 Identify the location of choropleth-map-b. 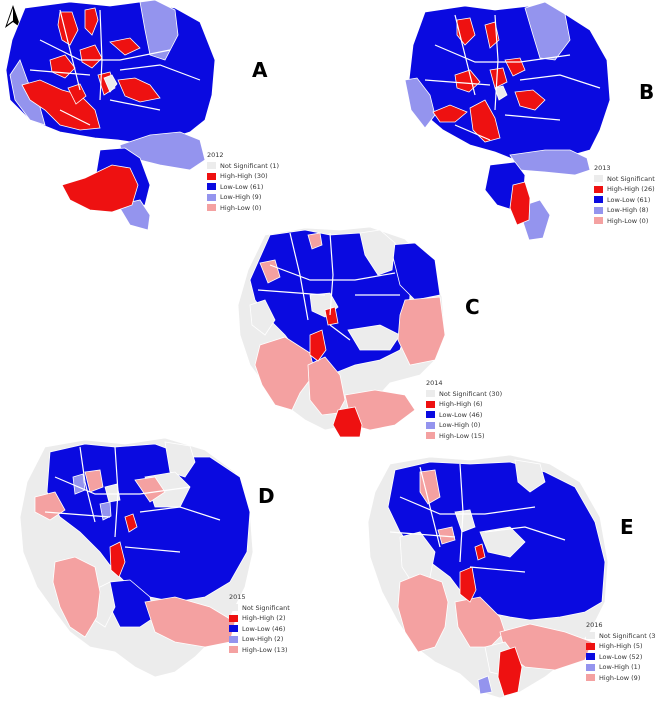
(507, 121).